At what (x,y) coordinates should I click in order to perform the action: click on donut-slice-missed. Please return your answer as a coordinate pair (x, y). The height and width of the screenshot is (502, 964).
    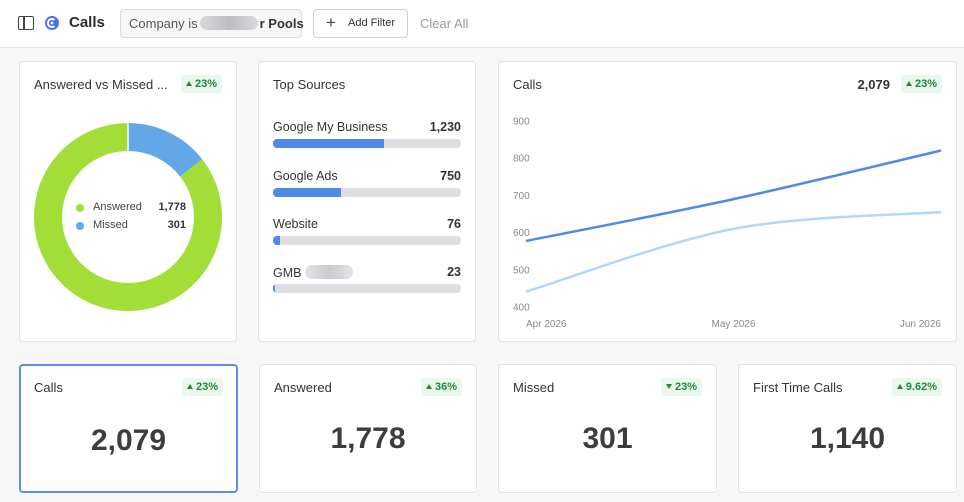
    Looking at the image, I should click on (165, 150).